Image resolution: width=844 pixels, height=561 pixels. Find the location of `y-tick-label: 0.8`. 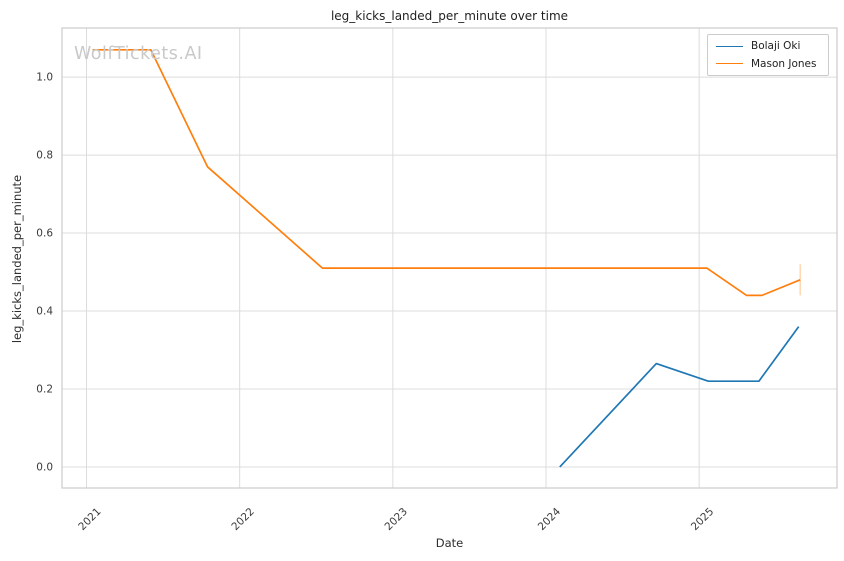

y-tick-label: 0.8 is located at coordinates (44, 156).